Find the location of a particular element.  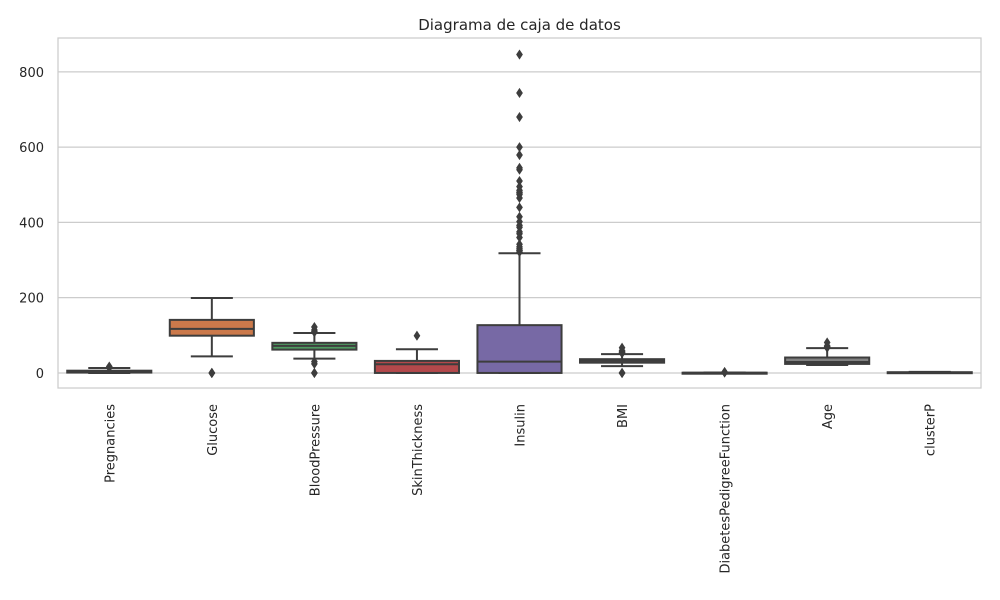

box-group-diabetes-pedigree-function is located at coordinates (724, 372).